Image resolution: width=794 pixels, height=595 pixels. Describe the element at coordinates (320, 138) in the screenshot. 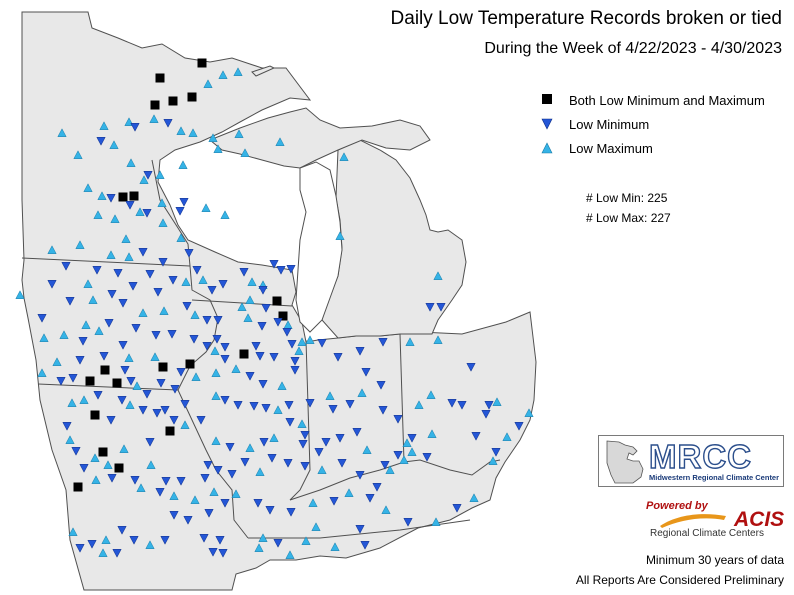

I see `michigan-upper-peninsula` at that location.